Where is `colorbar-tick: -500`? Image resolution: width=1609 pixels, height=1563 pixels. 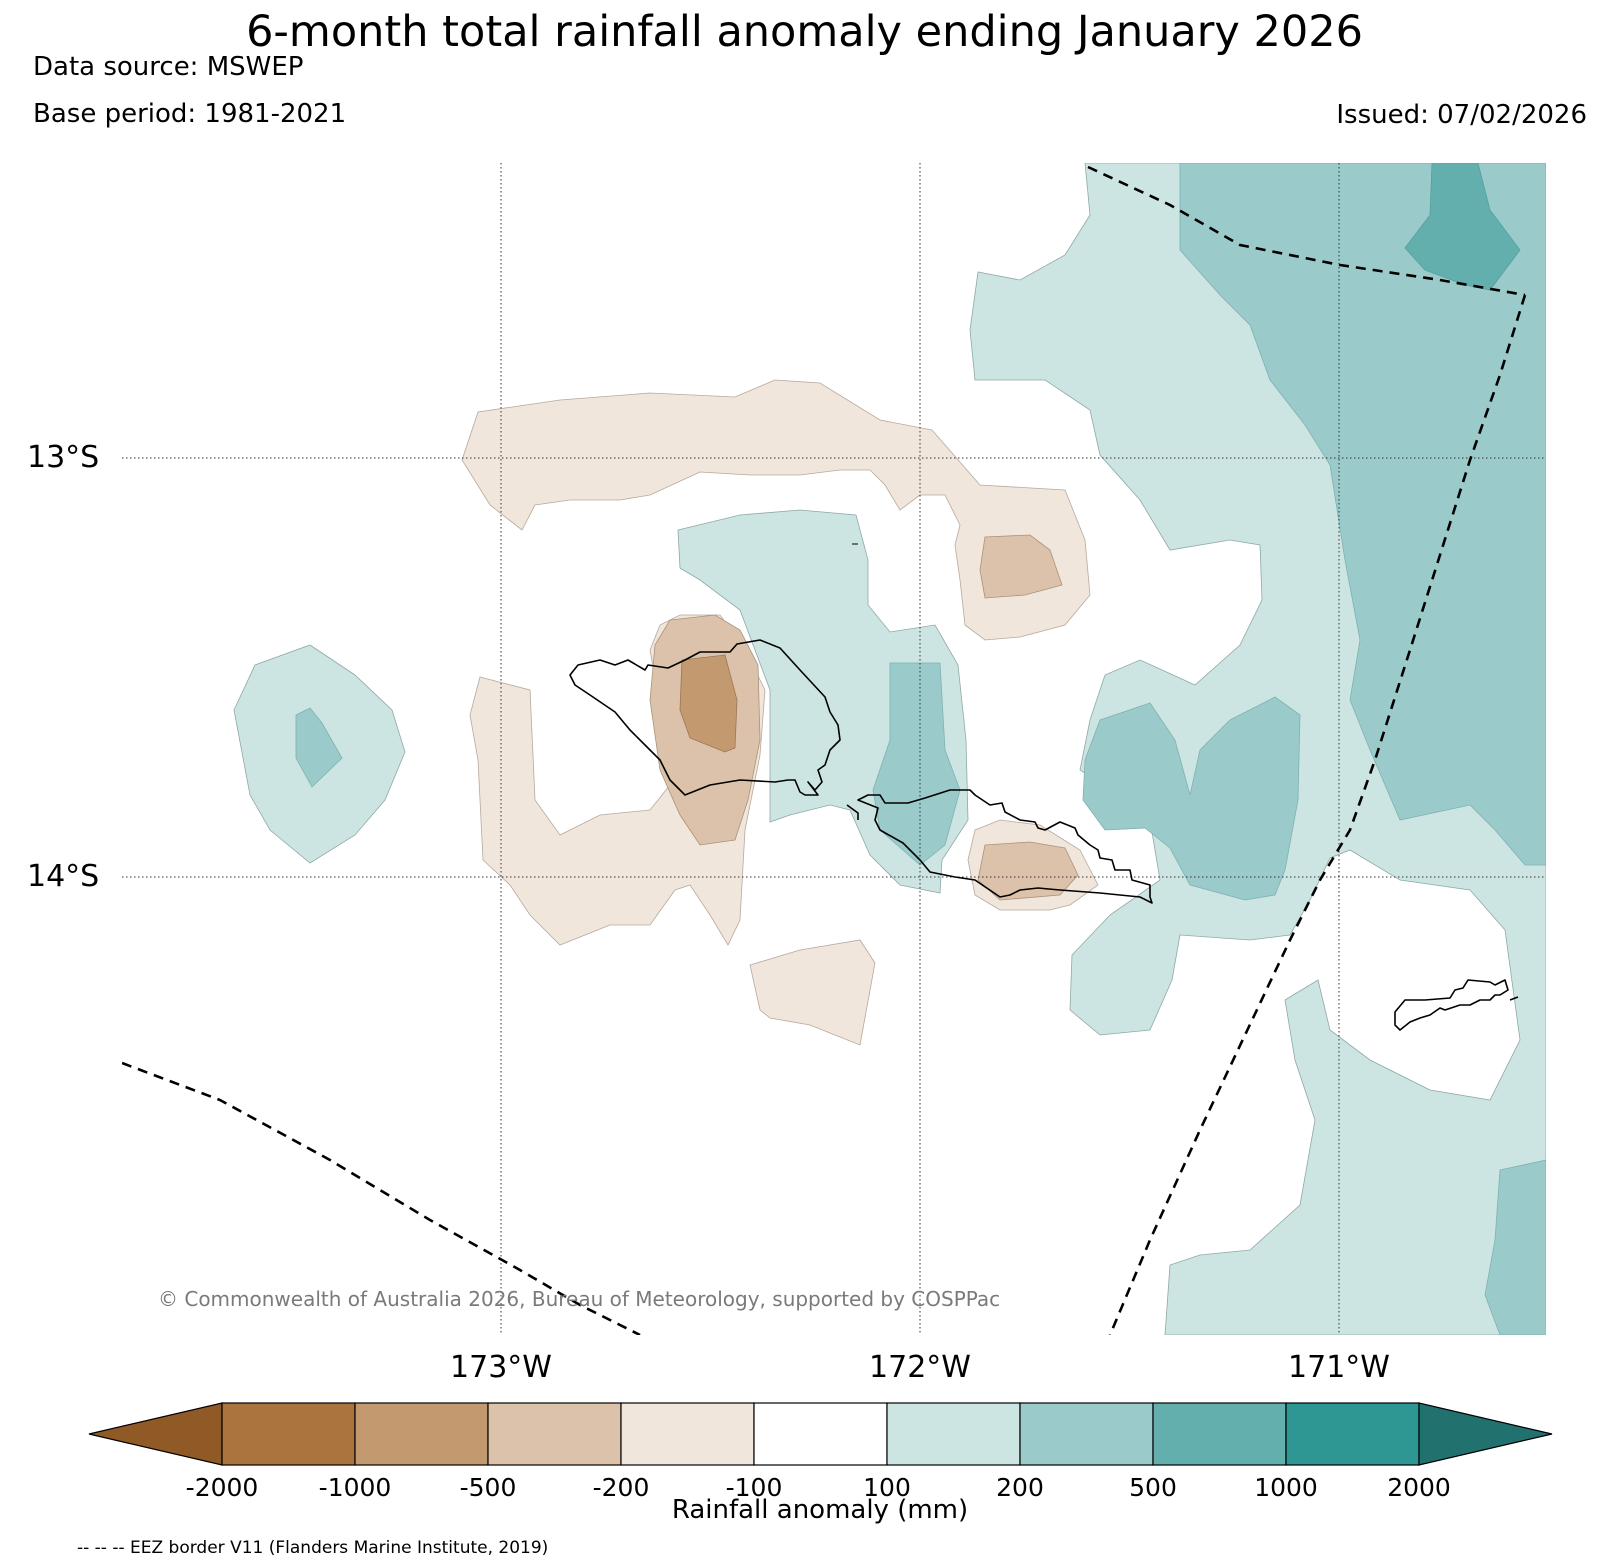
colorbar-tick: -500 is located at coordinates (488, 1487).